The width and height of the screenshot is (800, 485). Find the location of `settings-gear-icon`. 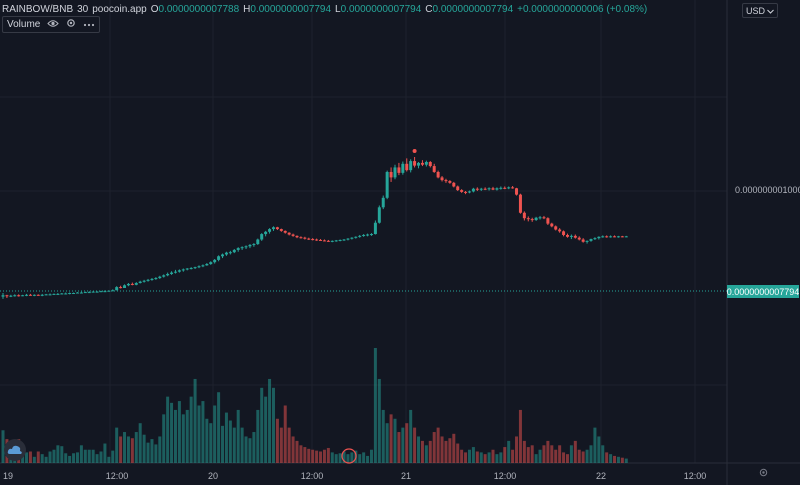

settings-gear-icon is located at coordinates (763, 474).